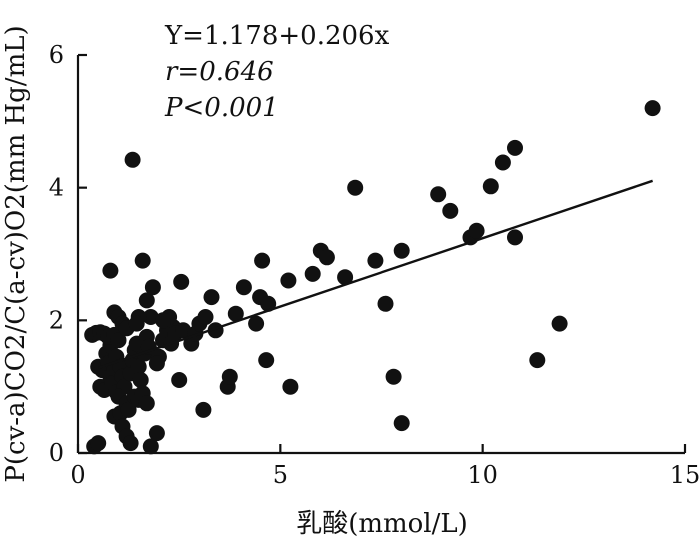 Image resolution: width=700 pixels, height=541 pixels. What do you see at coordinates (56, 188) in the screenshot?
I see `y-tick-label: 4` at bounding box center [56, 188].